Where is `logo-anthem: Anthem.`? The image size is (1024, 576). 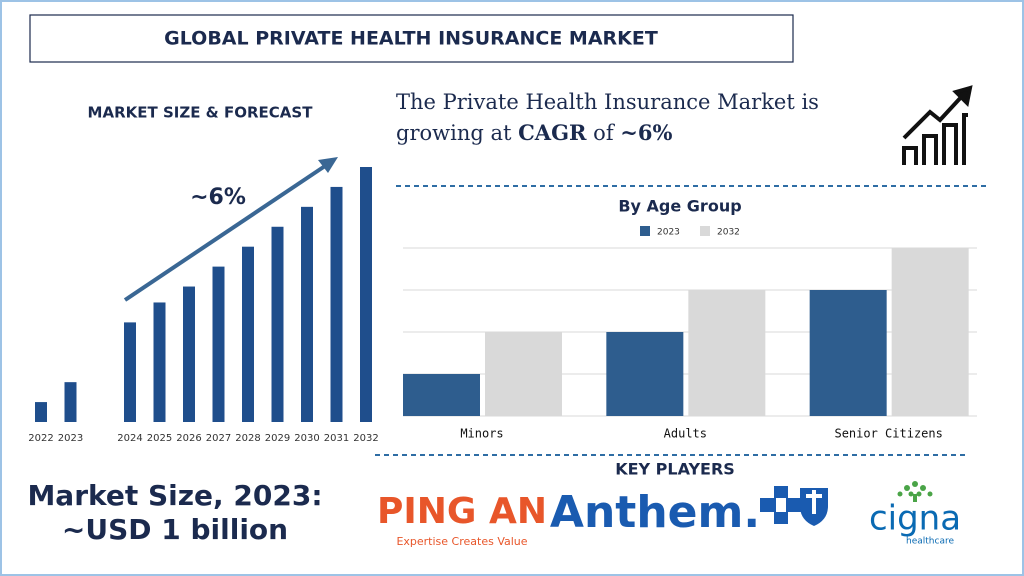
logo-anthem: Anthem. is located at coordinates (655, 512).